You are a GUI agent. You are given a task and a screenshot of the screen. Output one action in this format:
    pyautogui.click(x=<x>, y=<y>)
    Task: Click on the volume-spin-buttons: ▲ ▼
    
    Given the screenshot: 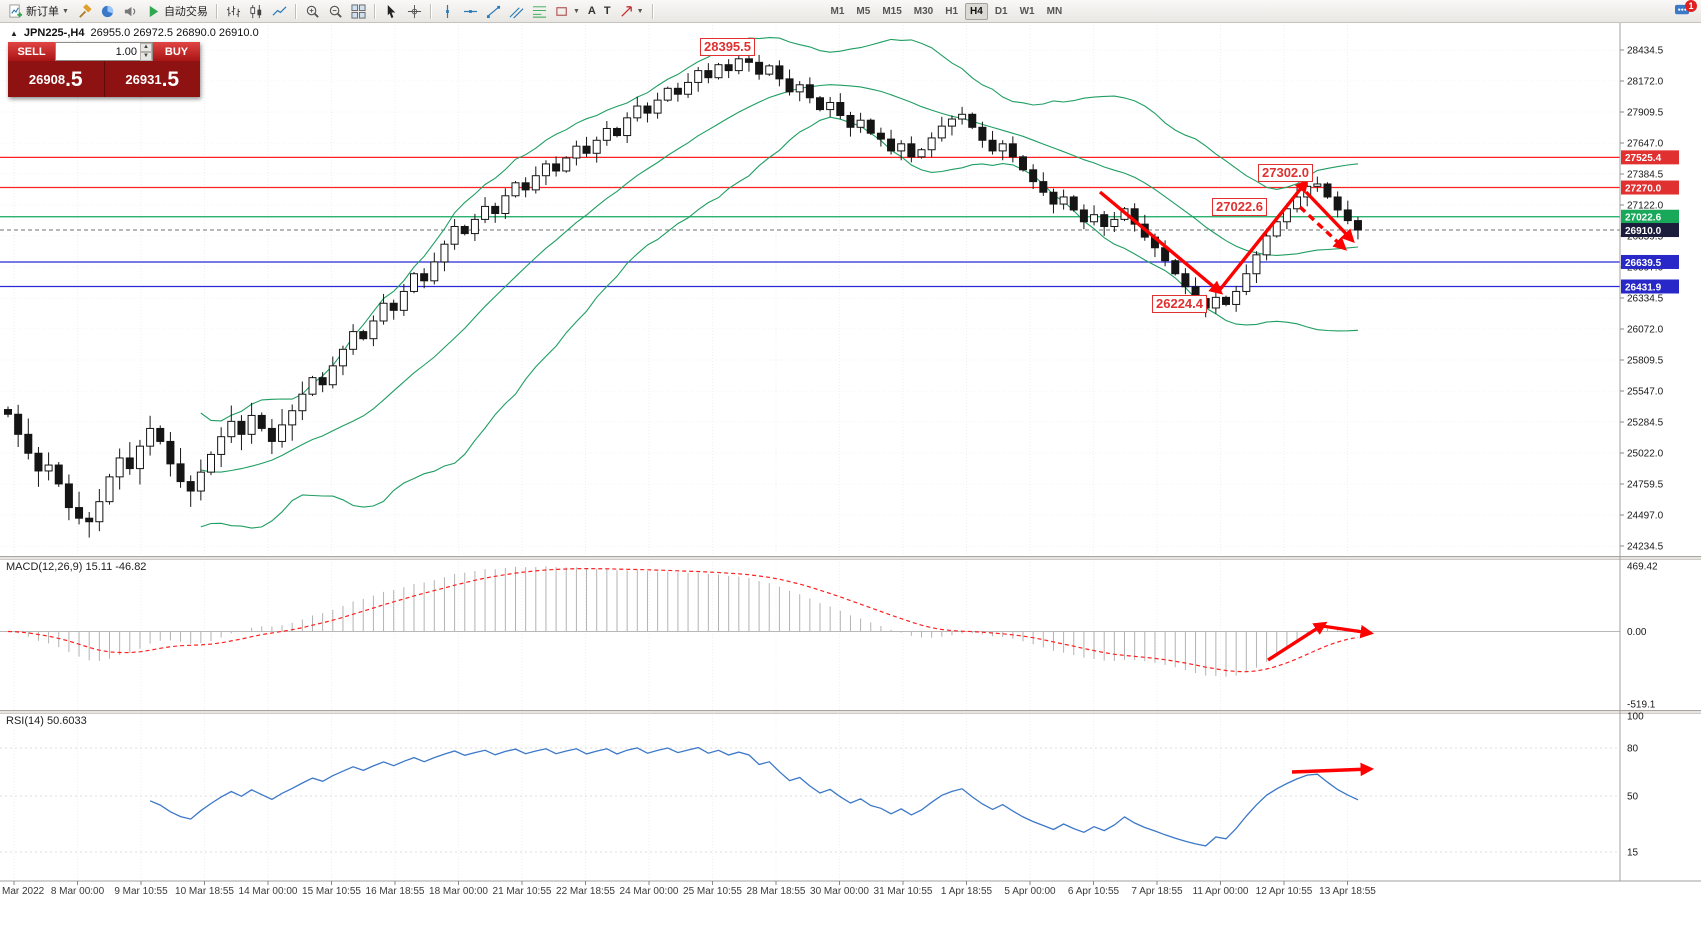 What is the action you would take?
    pyautogui.click(x=146, y=52)
    